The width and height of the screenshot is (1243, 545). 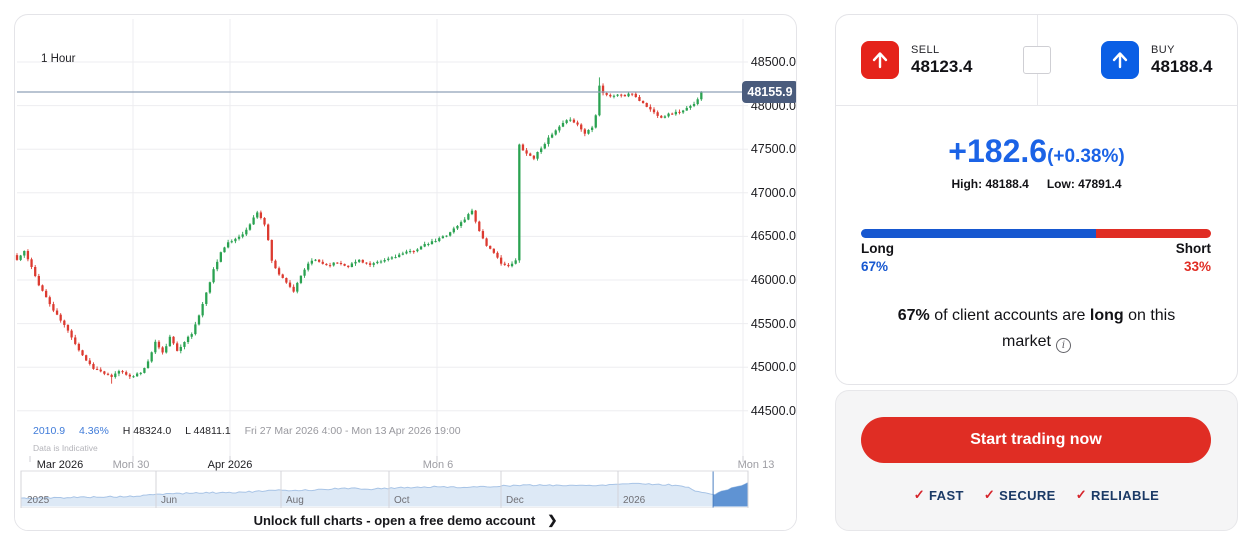 What do you see at coordinates (1193, 248) in the screenshot?
I see `short-label: Short` at bounding box center [1193, 248].